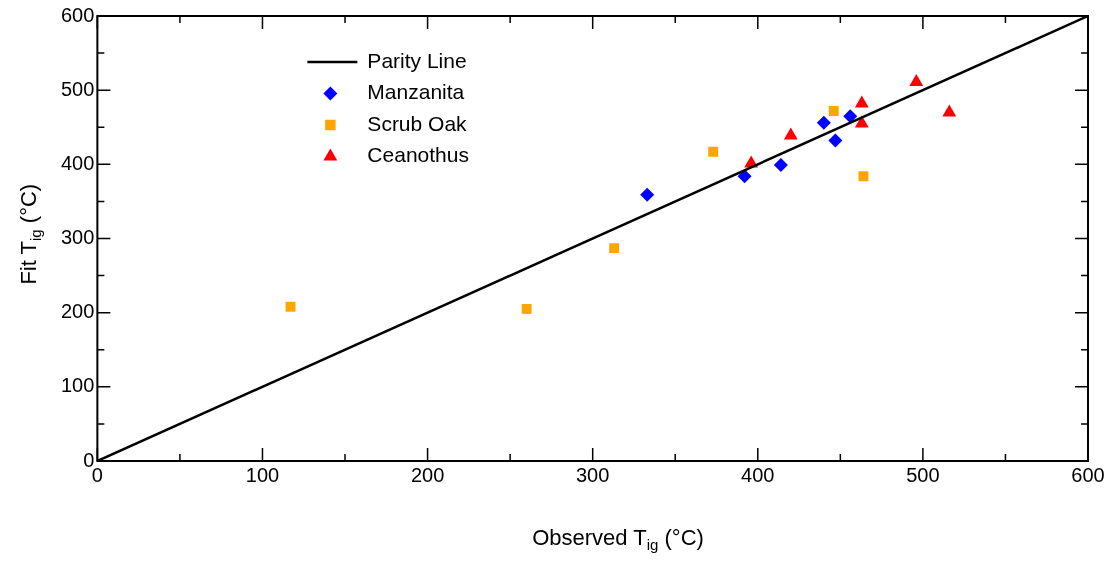  Describe the element at coordinates (77, 385) in the screenshot. I see `y-tick-label: 100` at that location.